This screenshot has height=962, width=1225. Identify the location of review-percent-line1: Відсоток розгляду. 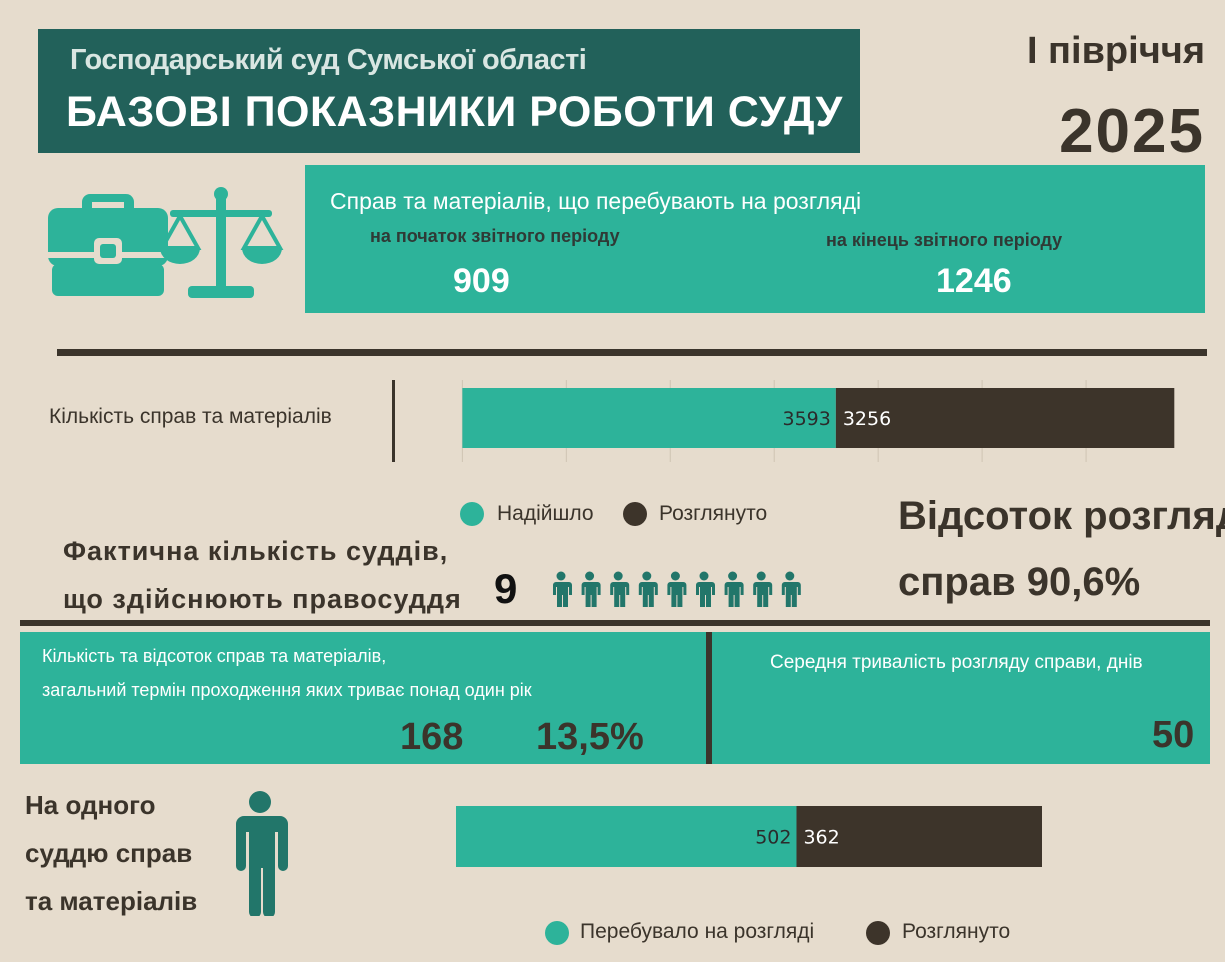
(1061, 516).